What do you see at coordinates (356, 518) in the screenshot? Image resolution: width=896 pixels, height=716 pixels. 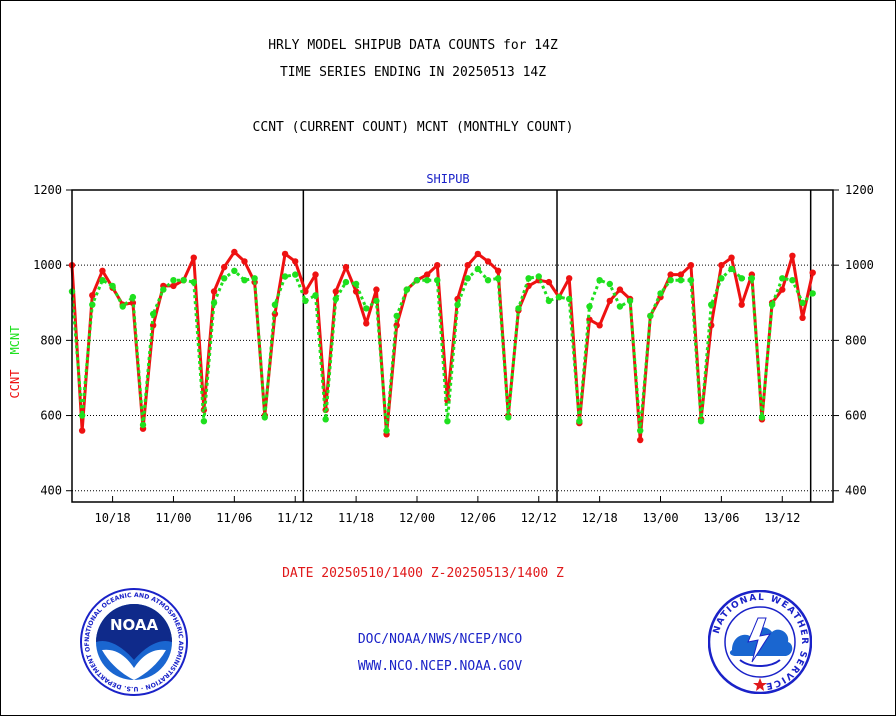 I see `x-tick-label-11/18: 11/18` at bounding box center [356, 518].